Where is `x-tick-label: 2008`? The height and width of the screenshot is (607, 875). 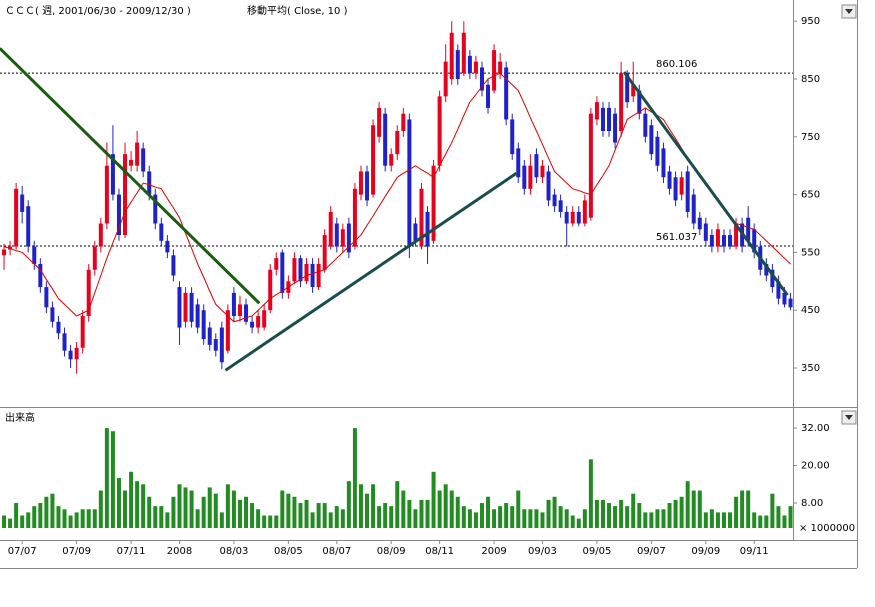
x-tick-label: 2008 is located at coordinates (179, 551).